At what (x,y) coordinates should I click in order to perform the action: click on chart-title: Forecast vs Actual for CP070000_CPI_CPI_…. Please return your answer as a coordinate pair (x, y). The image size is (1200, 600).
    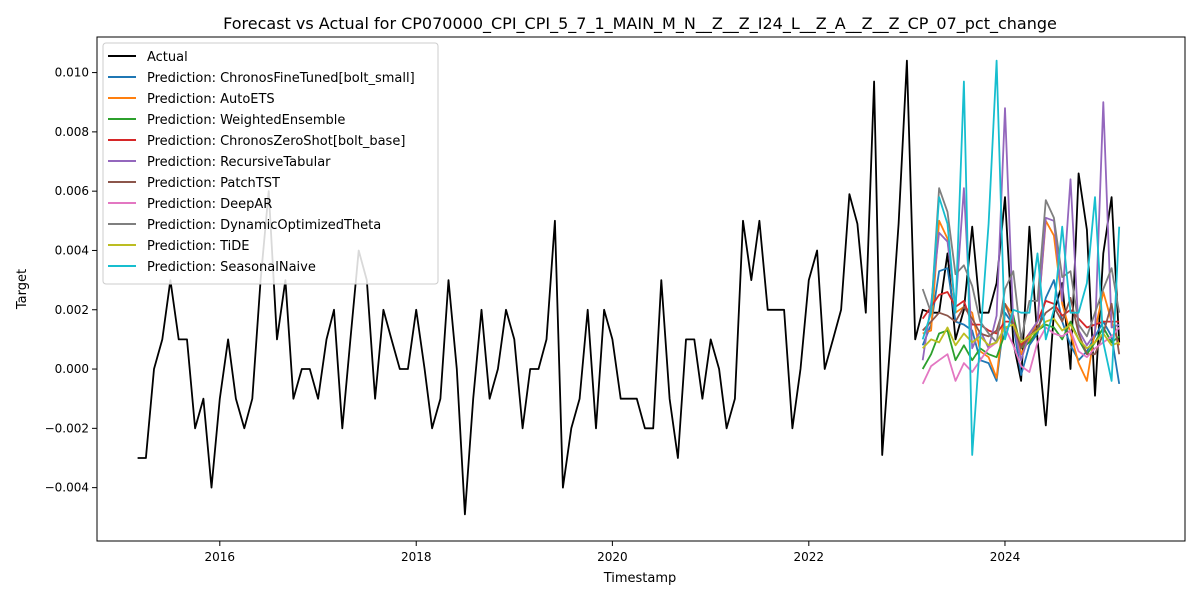
    Looking at the image, I should click on (640, 24).